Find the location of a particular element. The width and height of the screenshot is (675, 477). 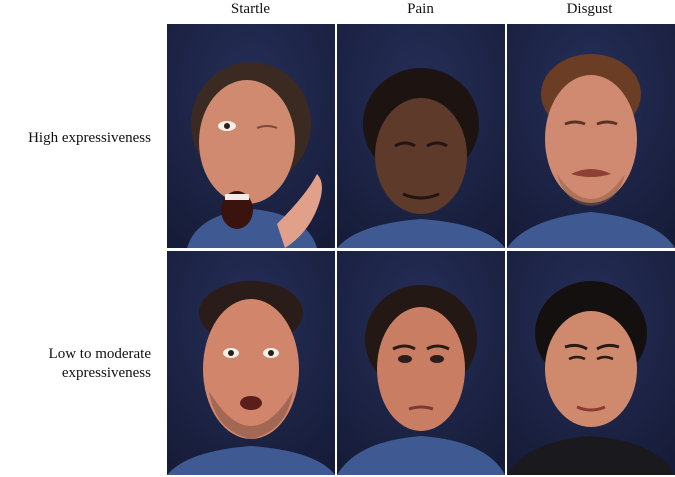

photo-disgust-low-moderate is located at coordinates (591, 363).